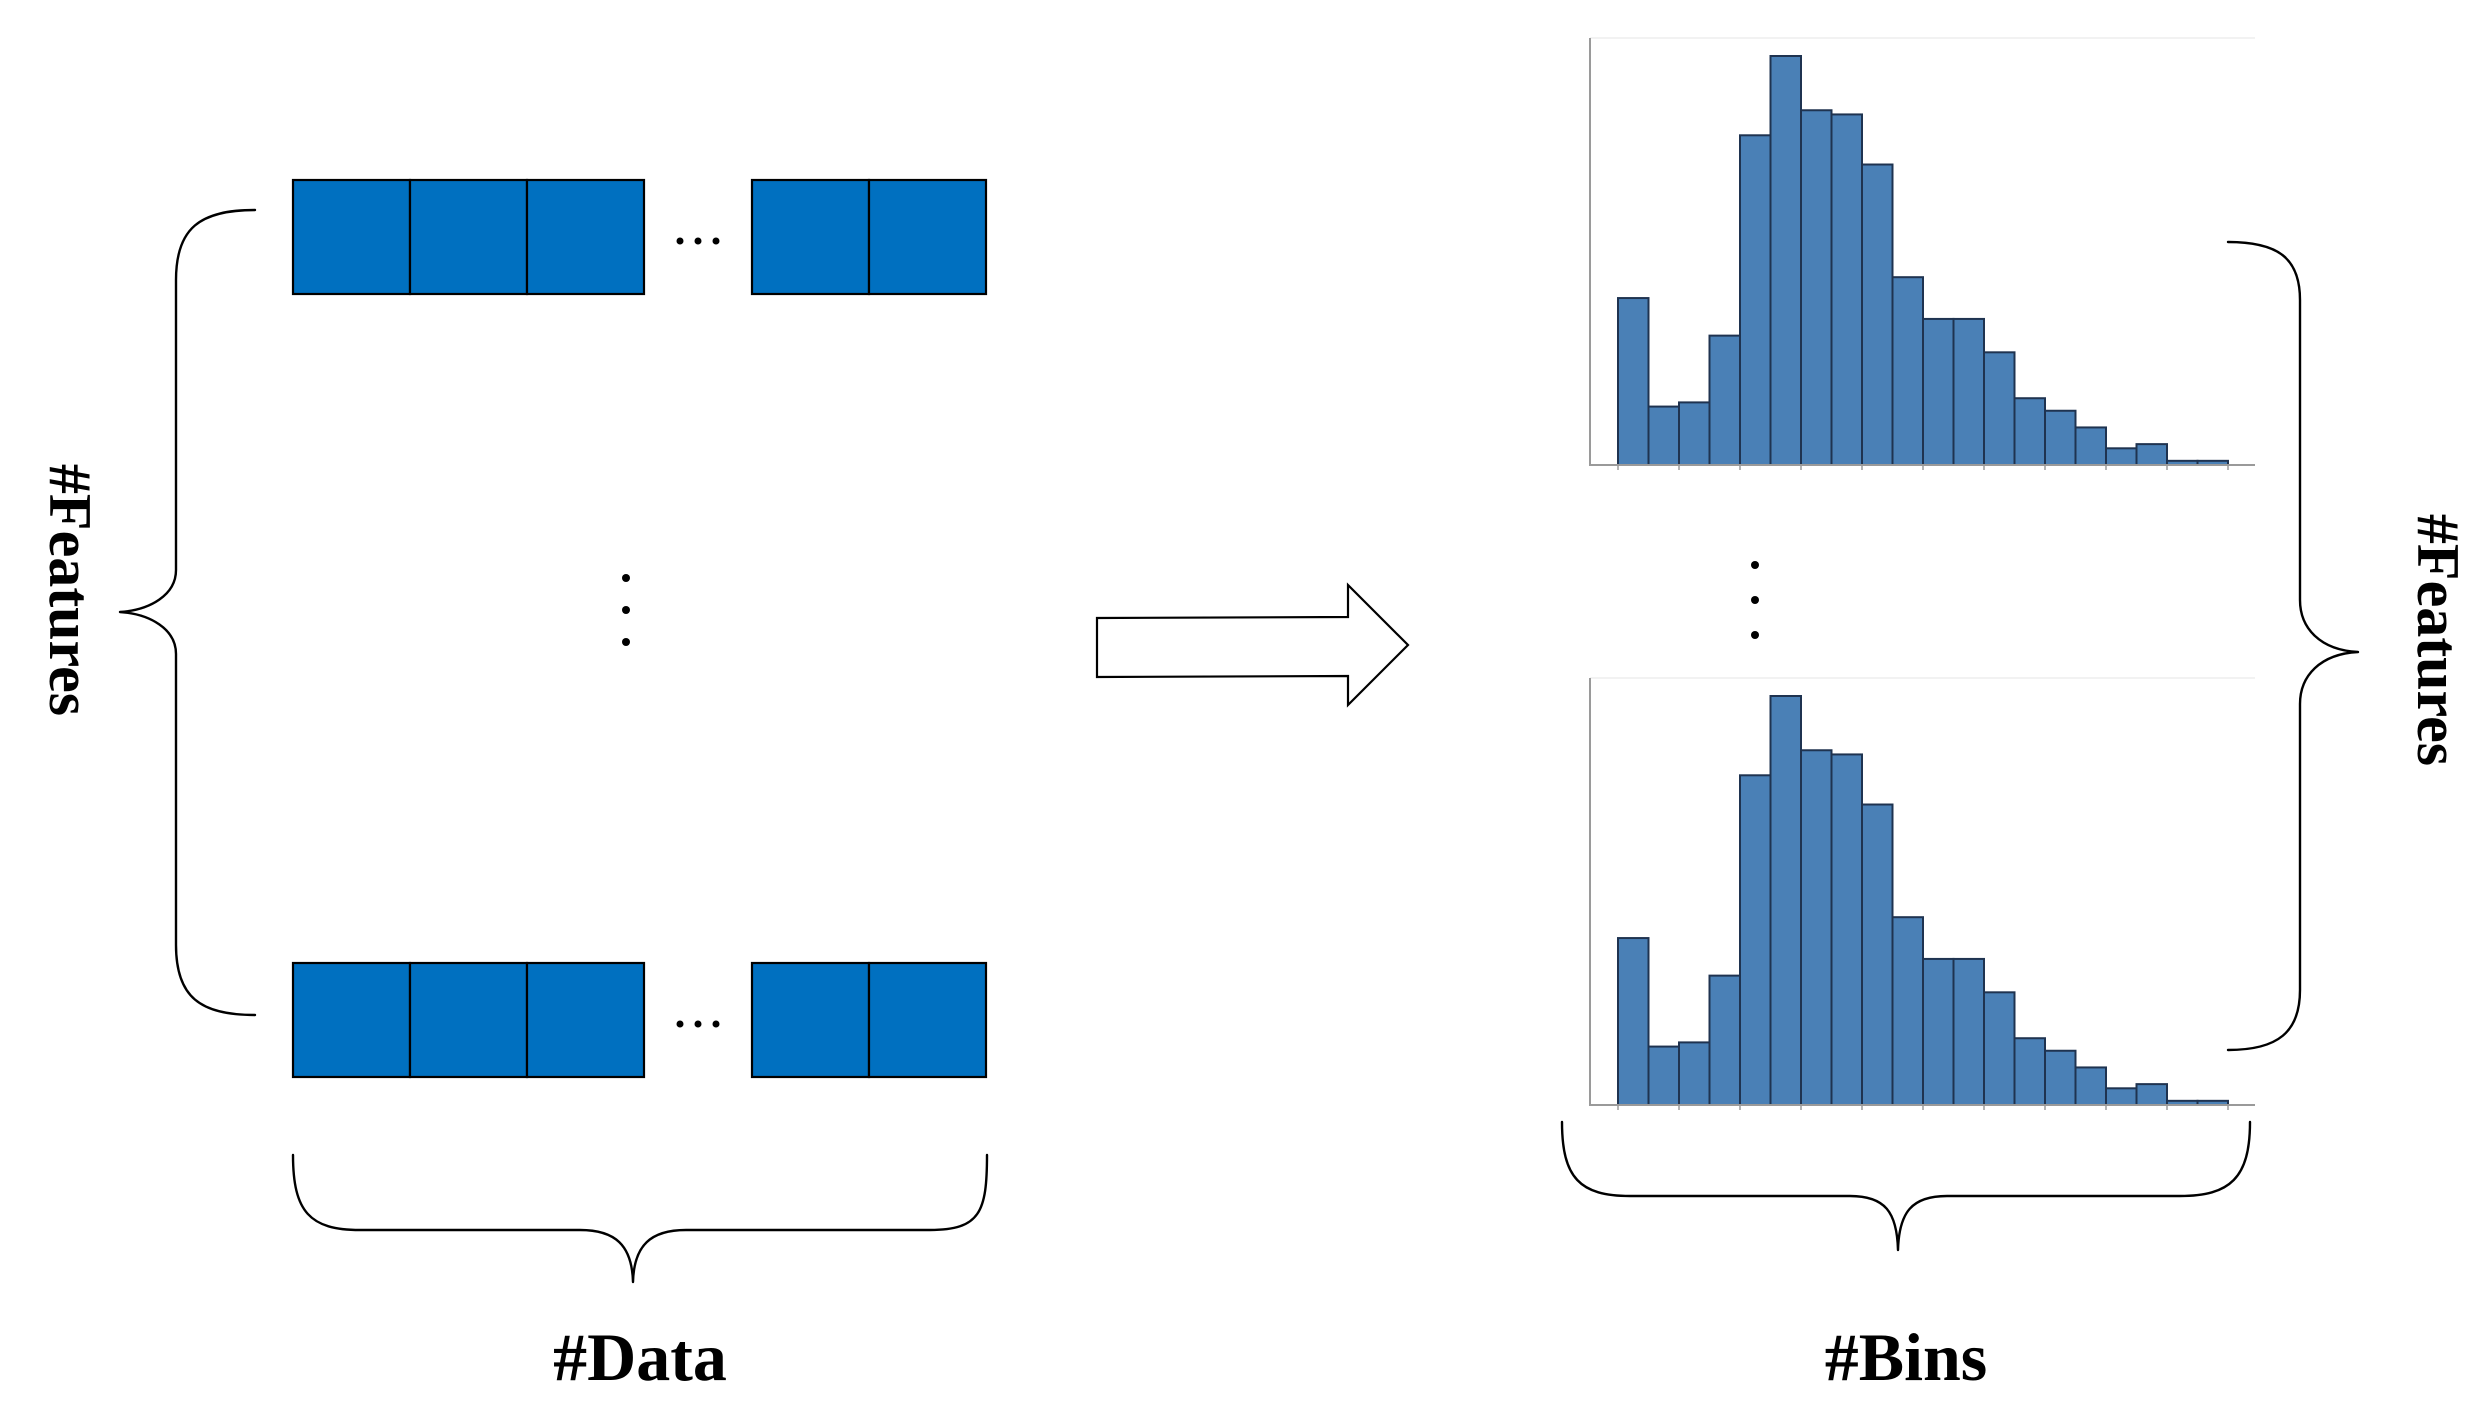 This screenshot has height=1417, width=2492. I want to click on features-label-left: #Features, so click(70, 590).